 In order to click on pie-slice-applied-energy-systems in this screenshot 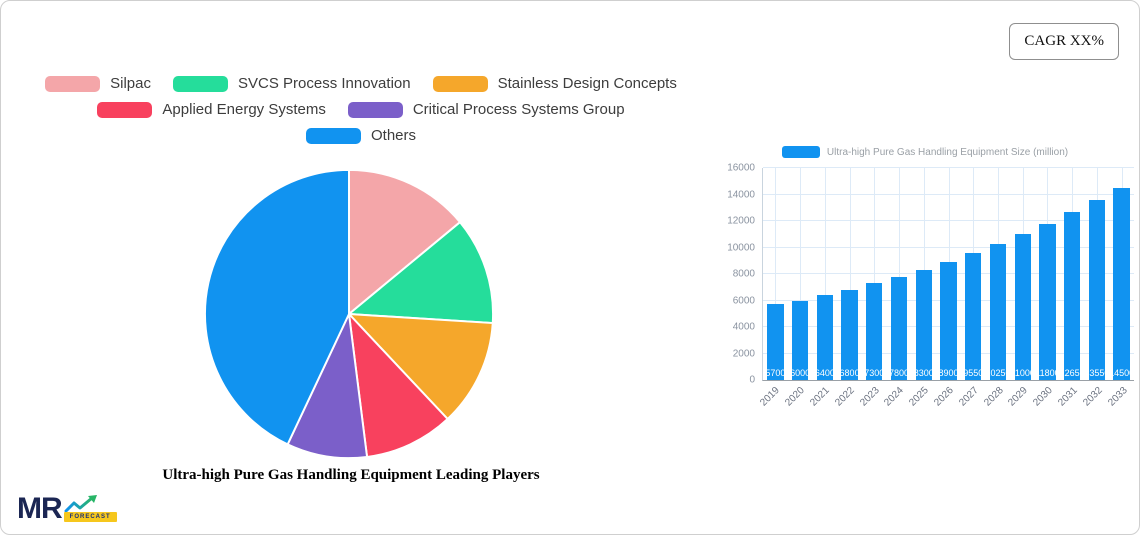, I will do `click(398, 385)`.